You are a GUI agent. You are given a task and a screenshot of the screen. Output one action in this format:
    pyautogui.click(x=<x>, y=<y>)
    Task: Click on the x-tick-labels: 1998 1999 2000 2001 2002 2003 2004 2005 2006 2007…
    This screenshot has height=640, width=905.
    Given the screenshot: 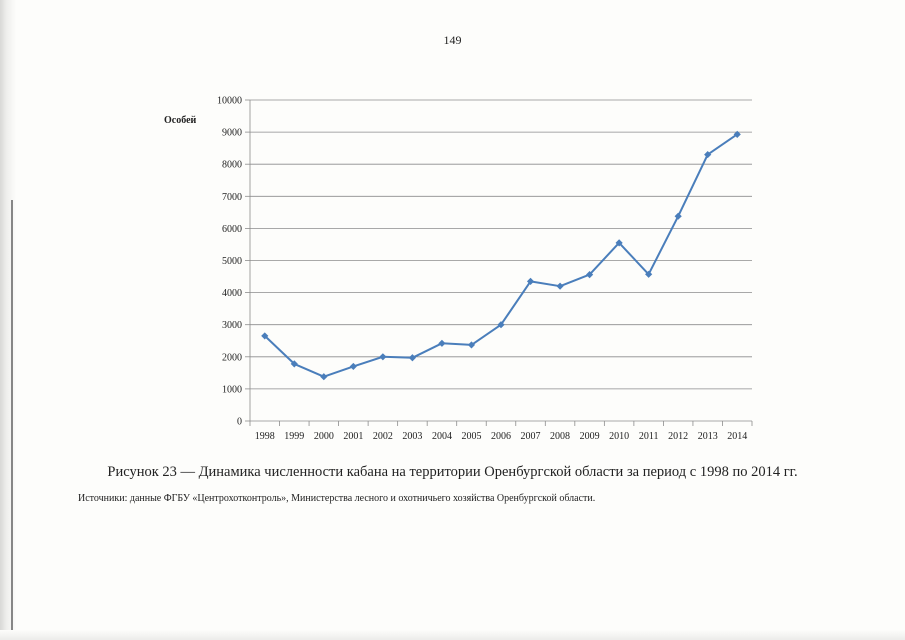 What is the action you would take?
    pyautogui.click(x=501, y=436)
    